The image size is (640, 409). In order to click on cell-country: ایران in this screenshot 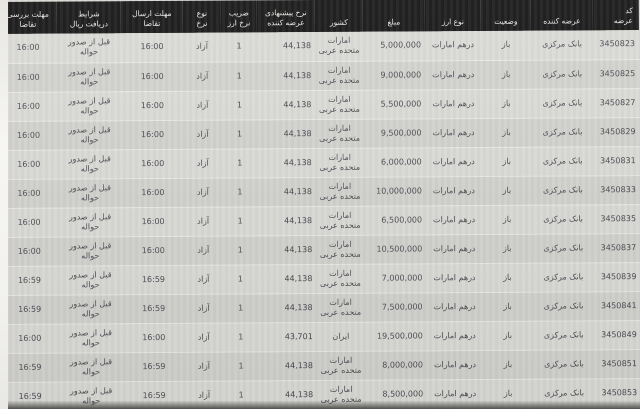, I will do `click(340, 336)`.